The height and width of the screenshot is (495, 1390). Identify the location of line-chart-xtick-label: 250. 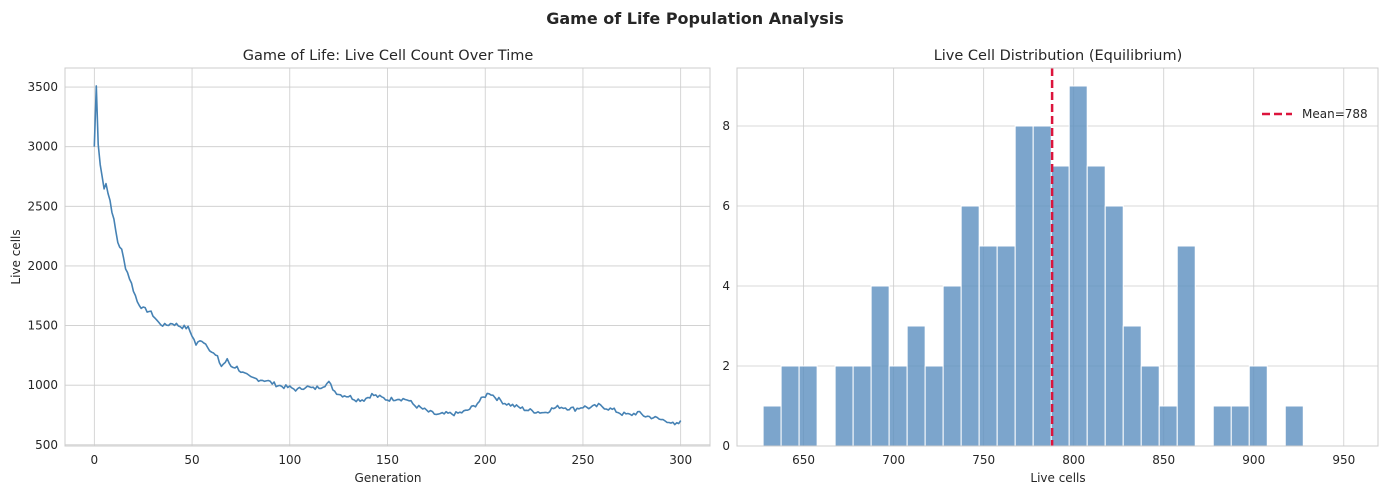
(583, 460).